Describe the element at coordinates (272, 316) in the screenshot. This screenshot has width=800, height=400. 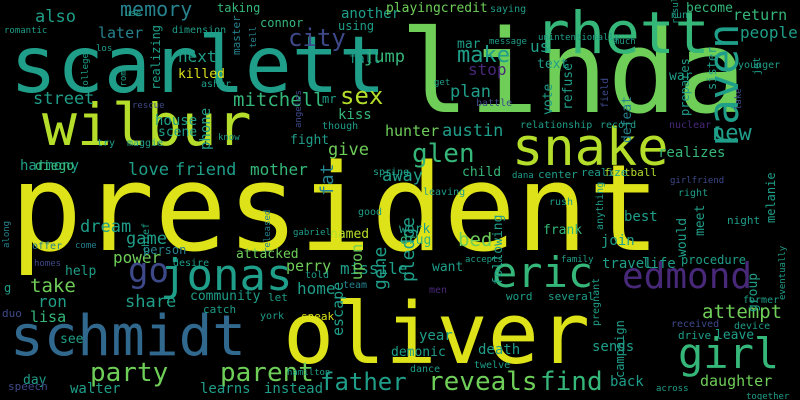
I see `word-york: york` at that location.